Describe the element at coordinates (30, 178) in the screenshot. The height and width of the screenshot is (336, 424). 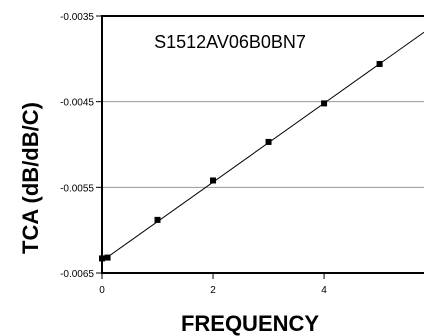
I see `y-axis-label: TCA (dB/dB/C)` at that location.